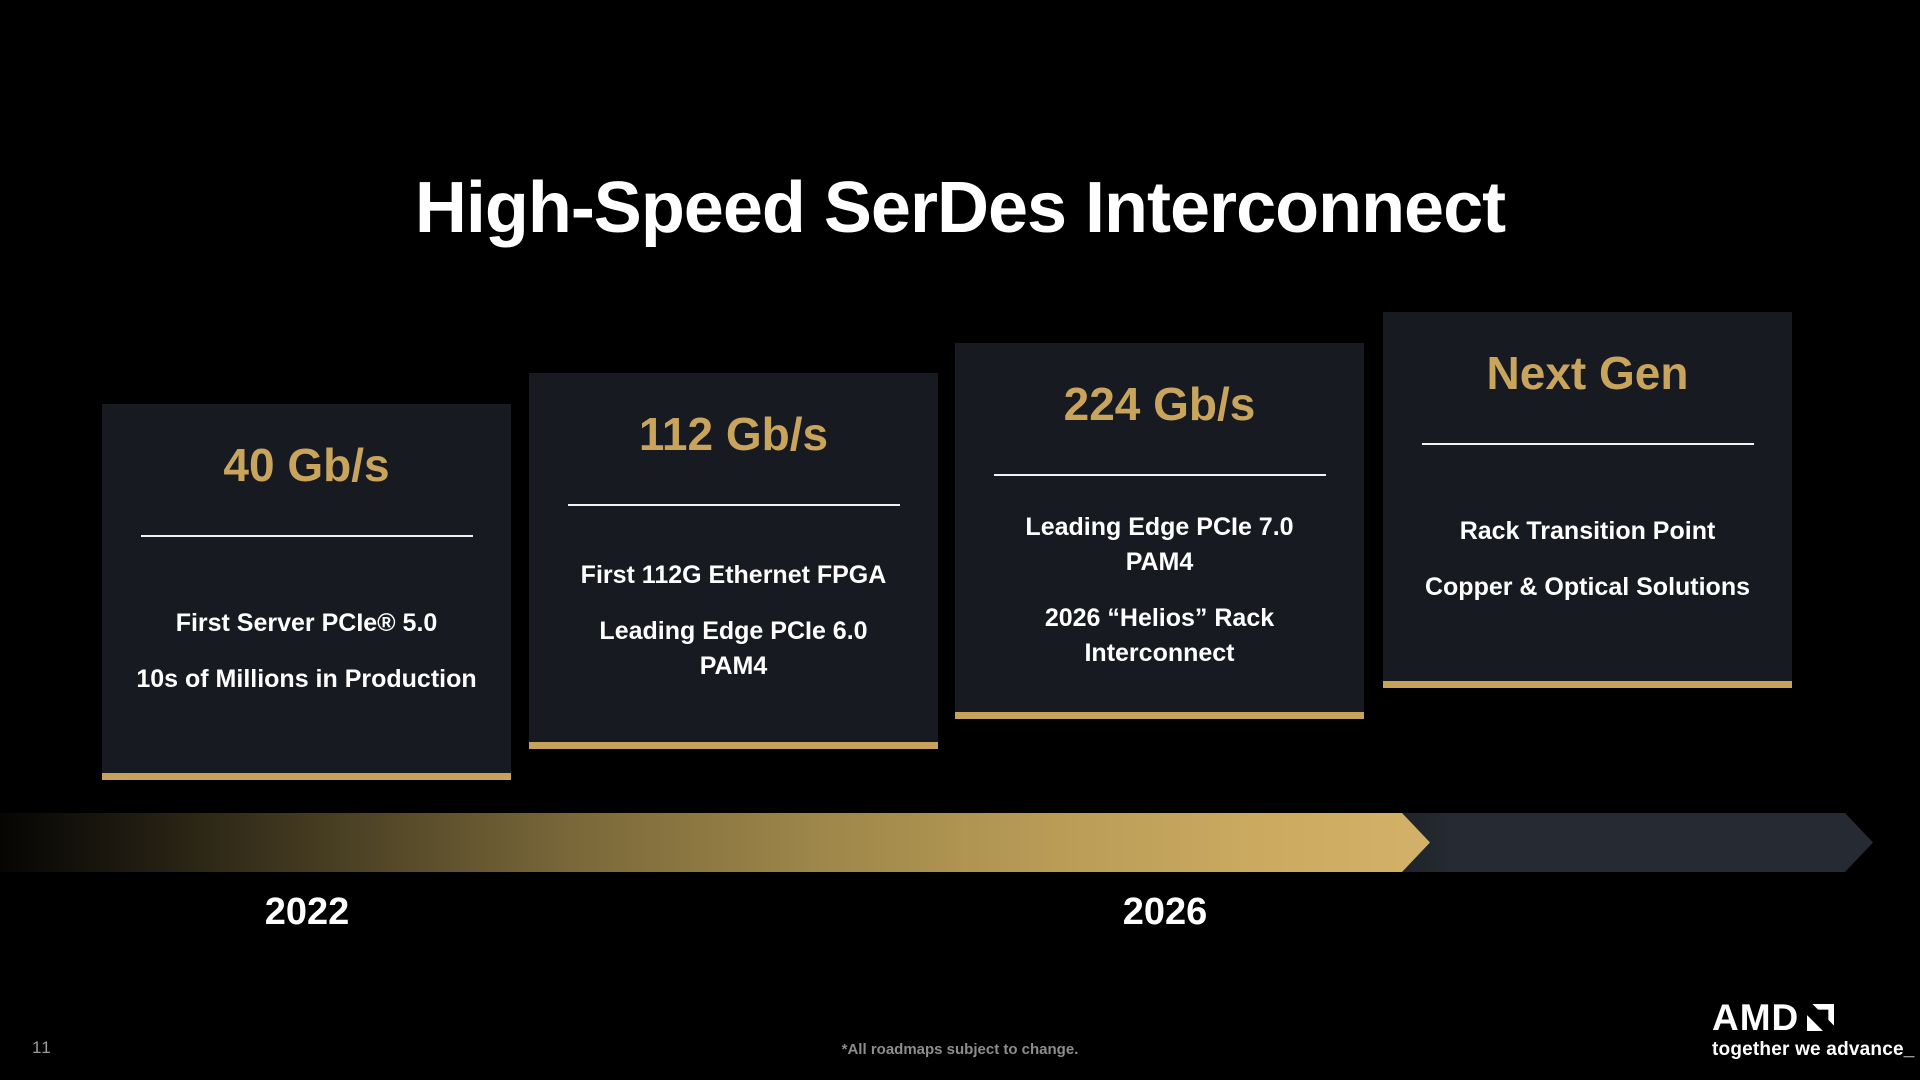 This screenshot has width=1920, height=1080. Describe the element at coordinates (733, 434) in the screenshot. I see `card-speed-label: 112 Gb/s` at that location.